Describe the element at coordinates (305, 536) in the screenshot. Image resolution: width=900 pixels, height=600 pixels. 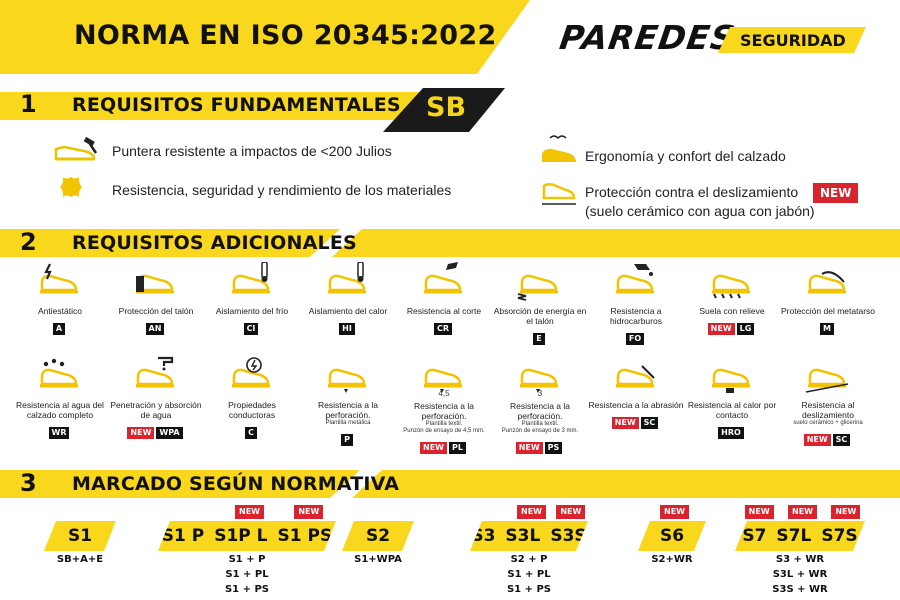
I see `marking-category-label: S1 PS` at that location.